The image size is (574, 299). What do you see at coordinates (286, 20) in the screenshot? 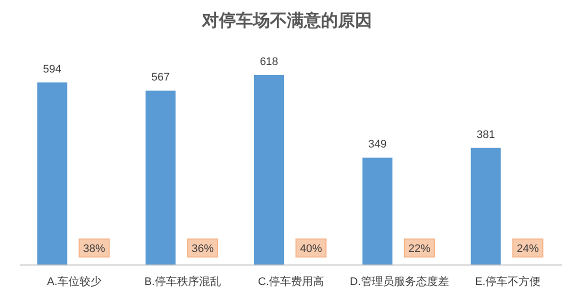
I see `chart-title: 对停车场不满意的原因` at bounding box center [286, 20].